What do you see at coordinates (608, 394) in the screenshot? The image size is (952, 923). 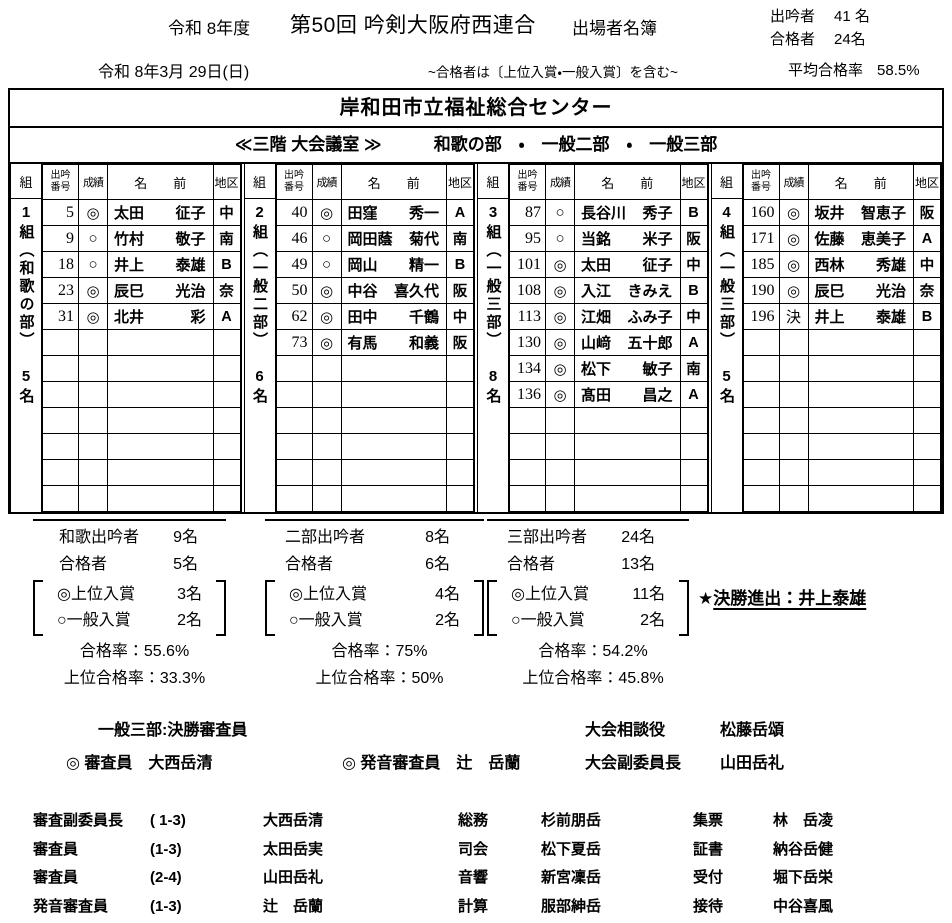 I see `table-row: 136 ◎ 髙田 昌之 A` at bounding box center [608, 394].